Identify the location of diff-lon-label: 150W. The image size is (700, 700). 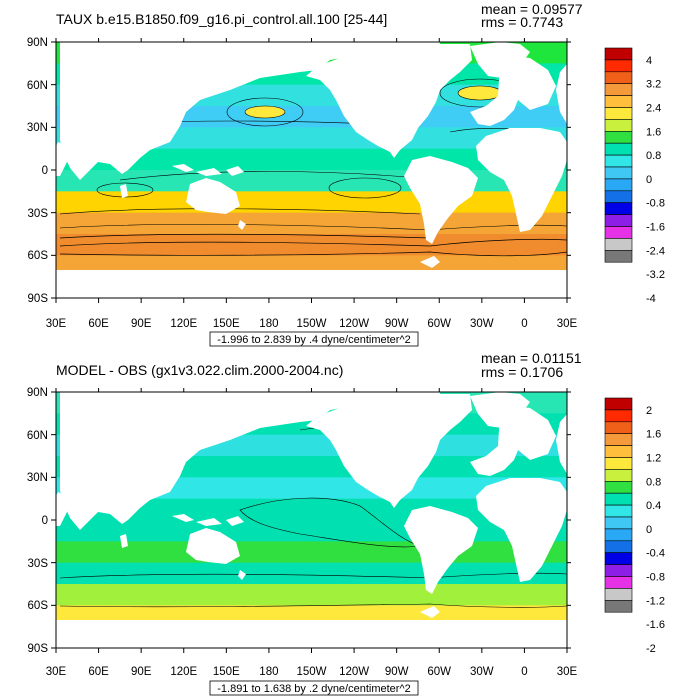
(311, 672).